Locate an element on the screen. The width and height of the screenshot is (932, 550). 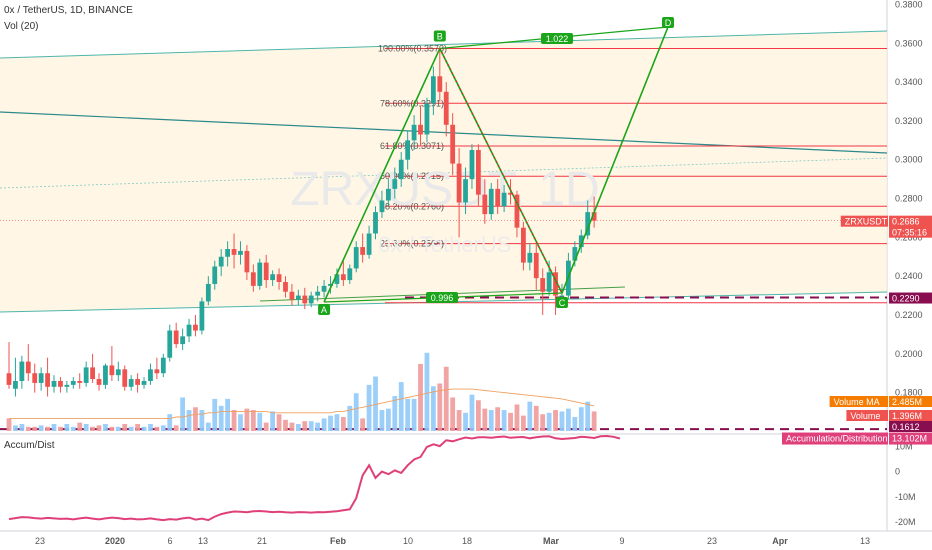
price-tick-label: 0.3600 is located at coordinates (909, 43).